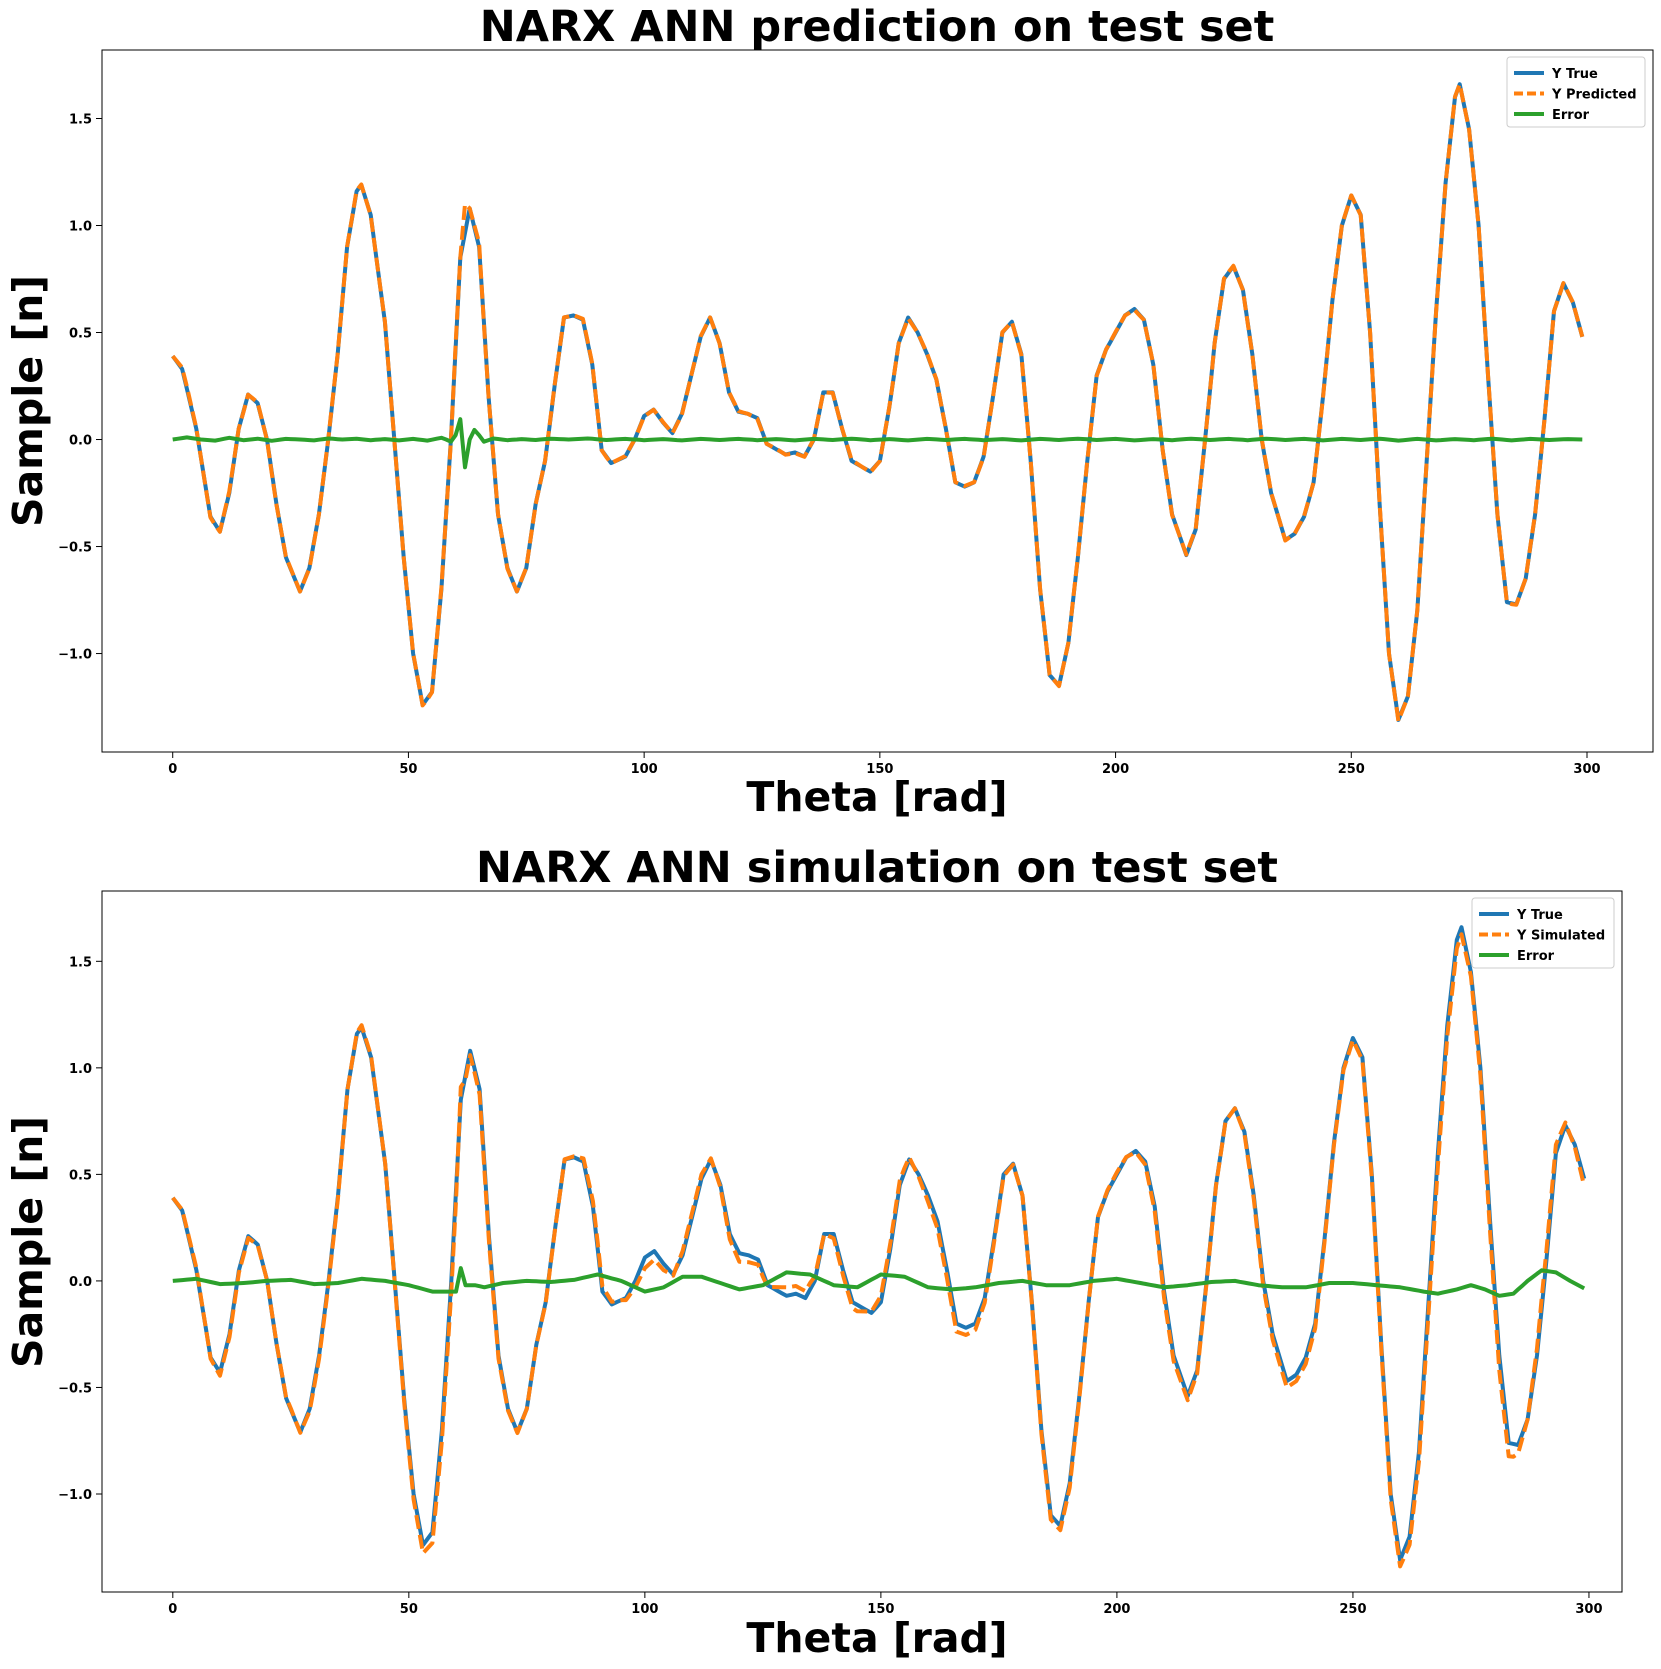 The width and height of the screenshot is (1661, 1669). Describe the element at coordinates (877, 27) in the screenshot. I see `chart-title: NARX ANN prediction on test set` at that location.